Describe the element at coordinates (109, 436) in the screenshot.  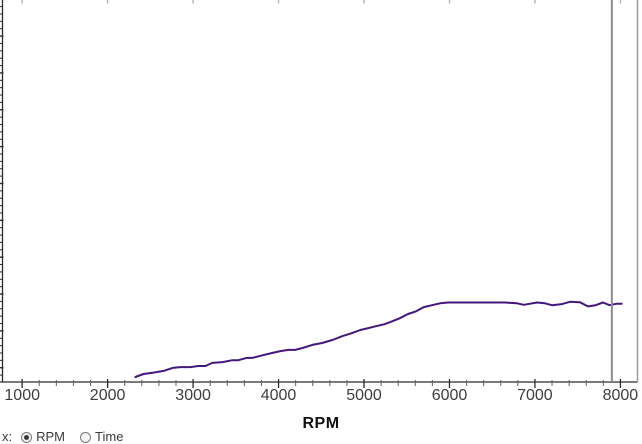
I see `time-radio-label: Time` at that location.